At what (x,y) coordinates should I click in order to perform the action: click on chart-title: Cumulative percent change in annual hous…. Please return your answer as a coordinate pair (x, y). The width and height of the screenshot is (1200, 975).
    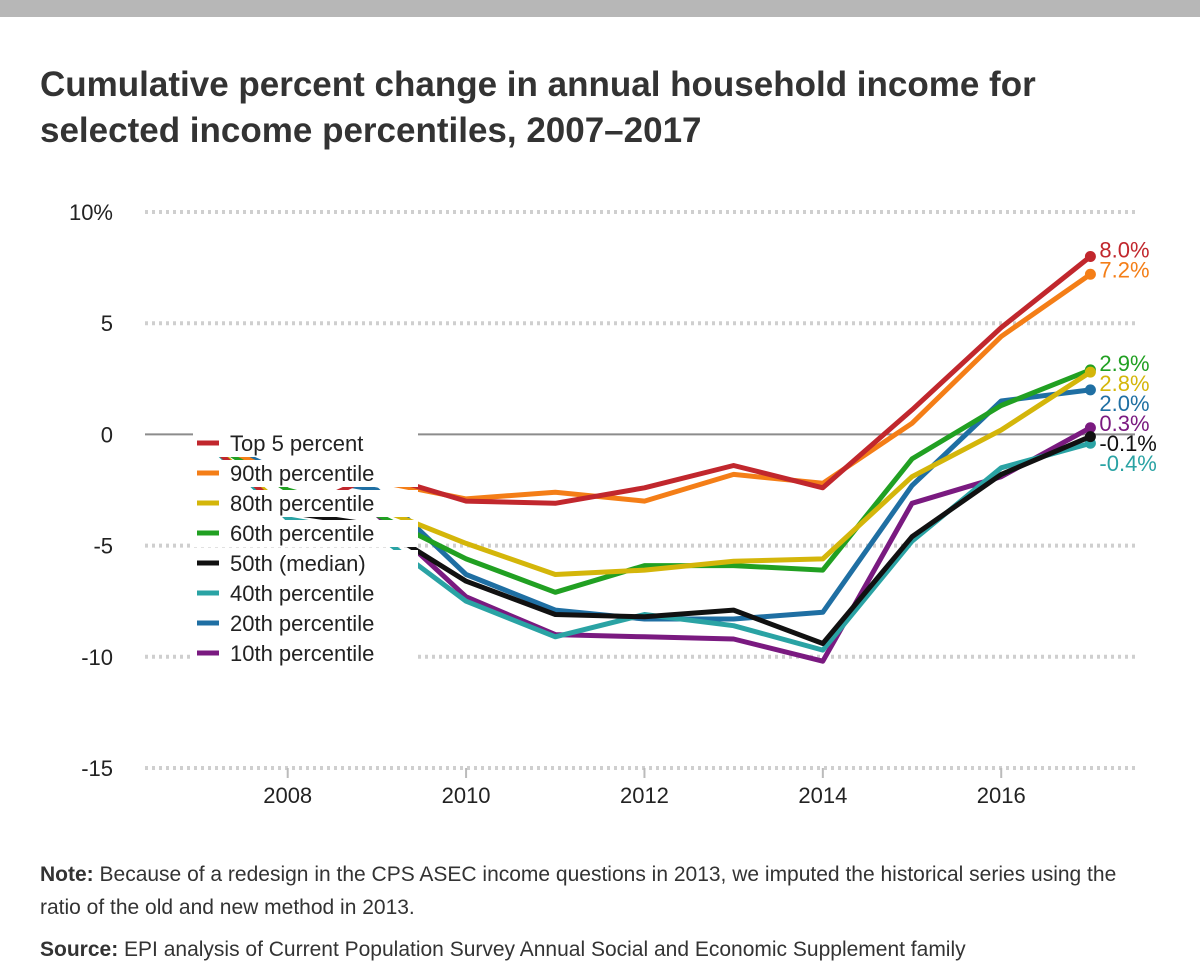
    Looking at the image, I should click on (538, 107).